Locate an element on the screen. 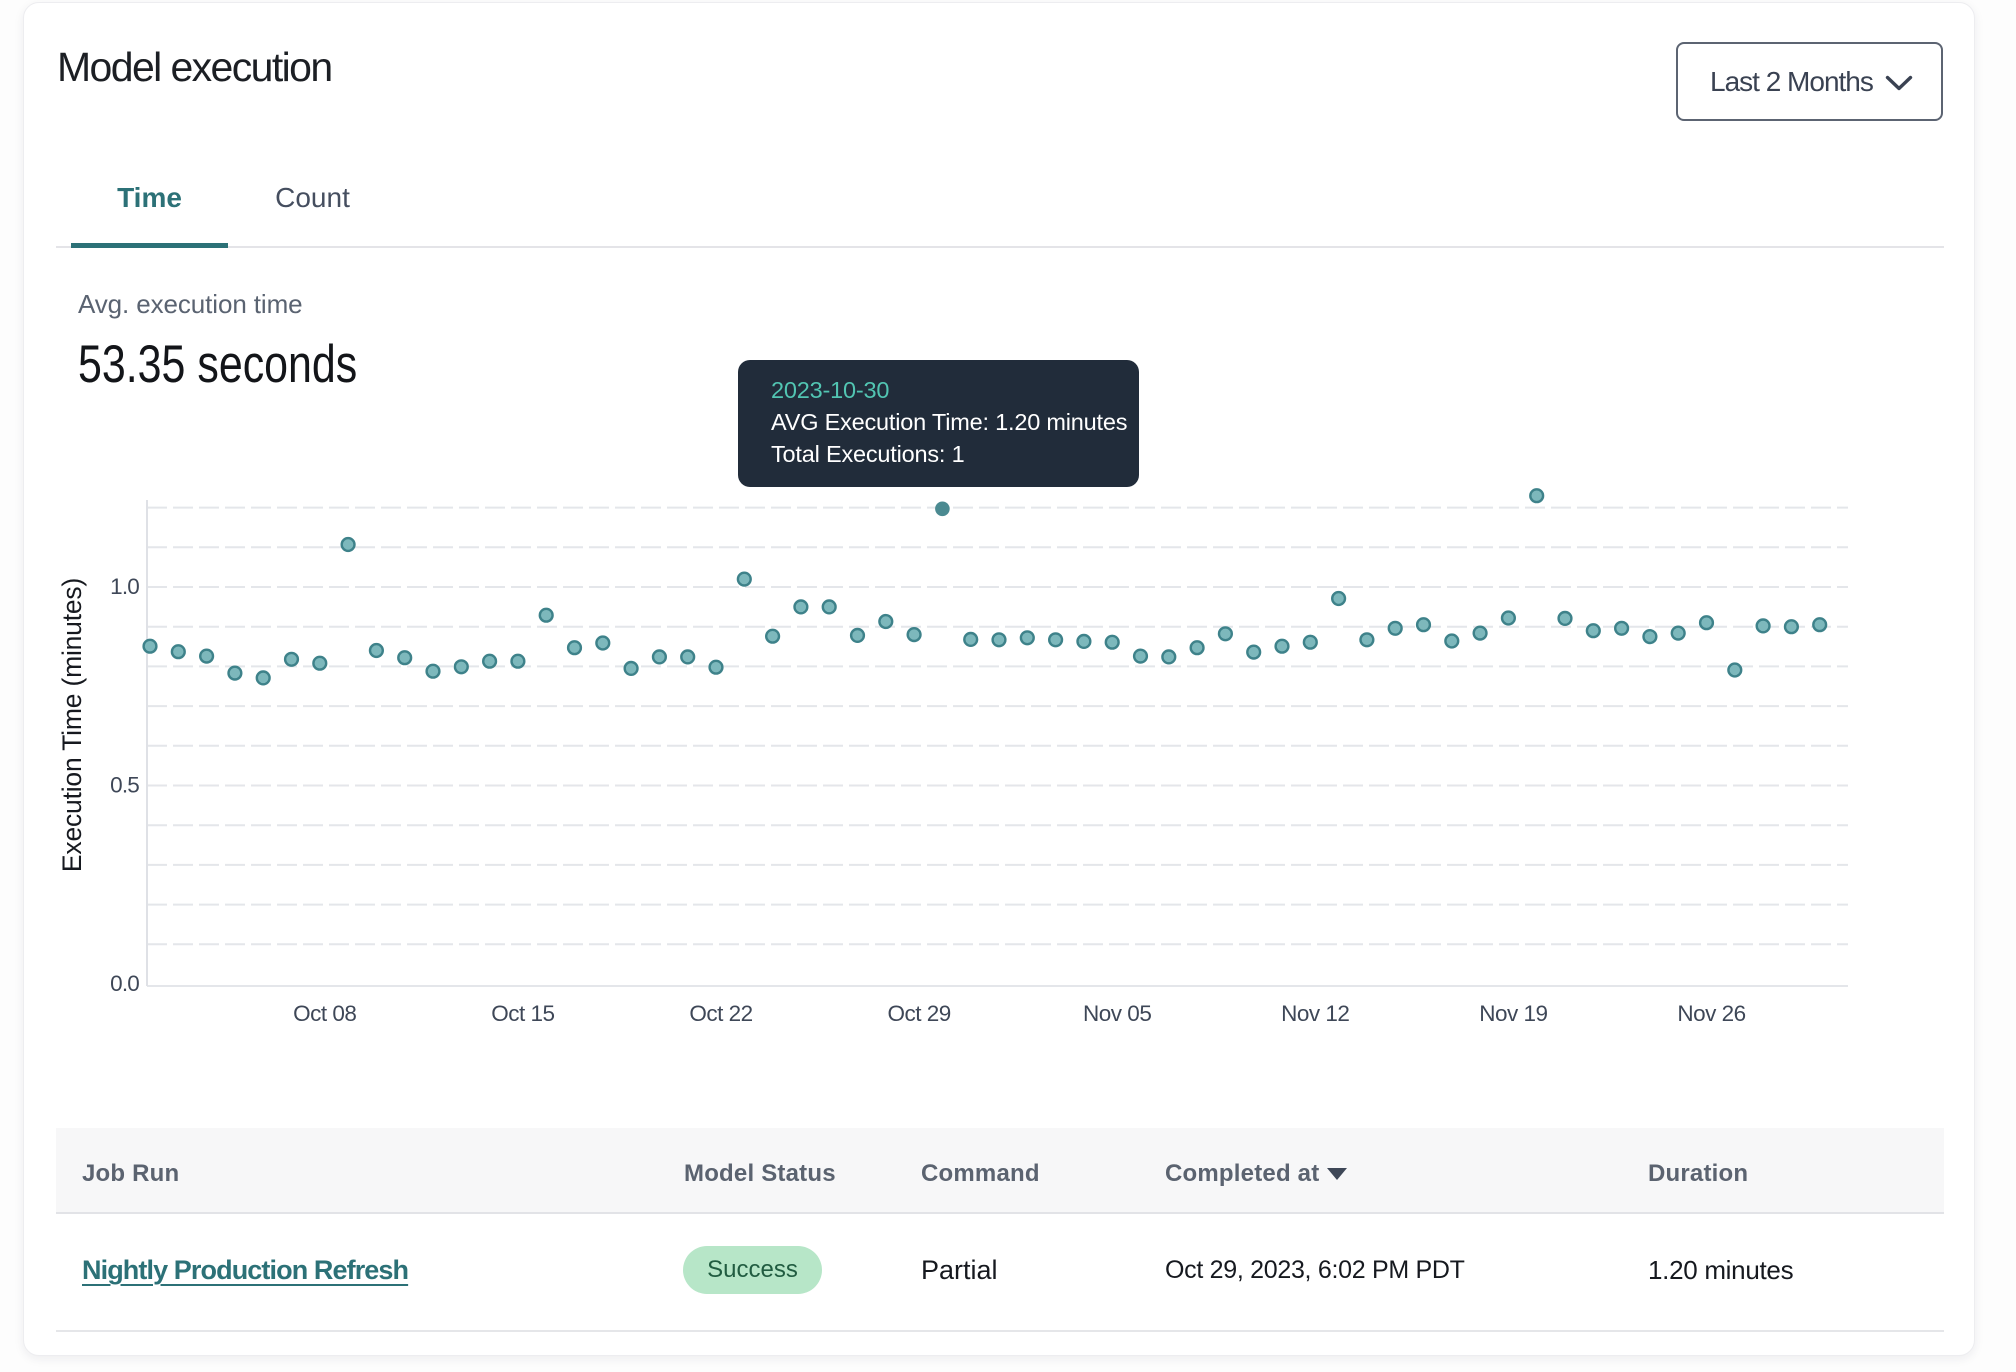 The image size is (2016, 1372). svg-text: Oct 22 is located at coordinates (720, 1013).